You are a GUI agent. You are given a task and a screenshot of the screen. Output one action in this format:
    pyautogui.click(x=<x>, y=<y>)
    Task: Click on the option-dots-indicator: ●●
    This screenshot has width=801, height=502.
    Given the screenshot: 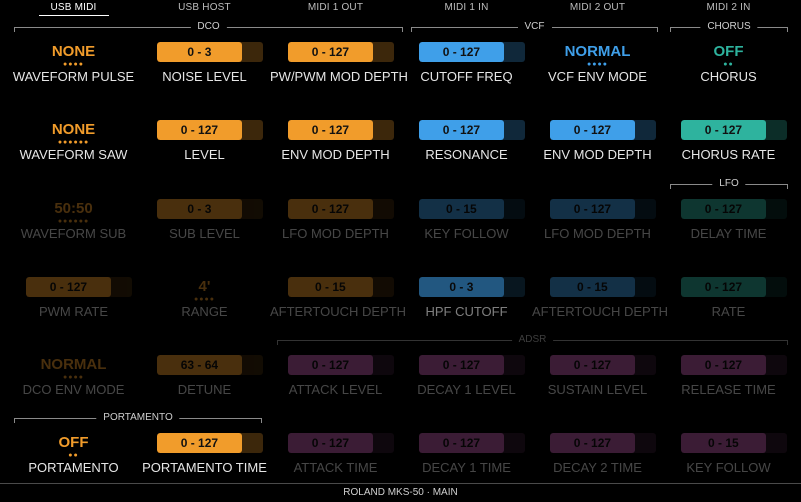 What is the action you would take?
    pyautogui.click(x=73, y=455)
    